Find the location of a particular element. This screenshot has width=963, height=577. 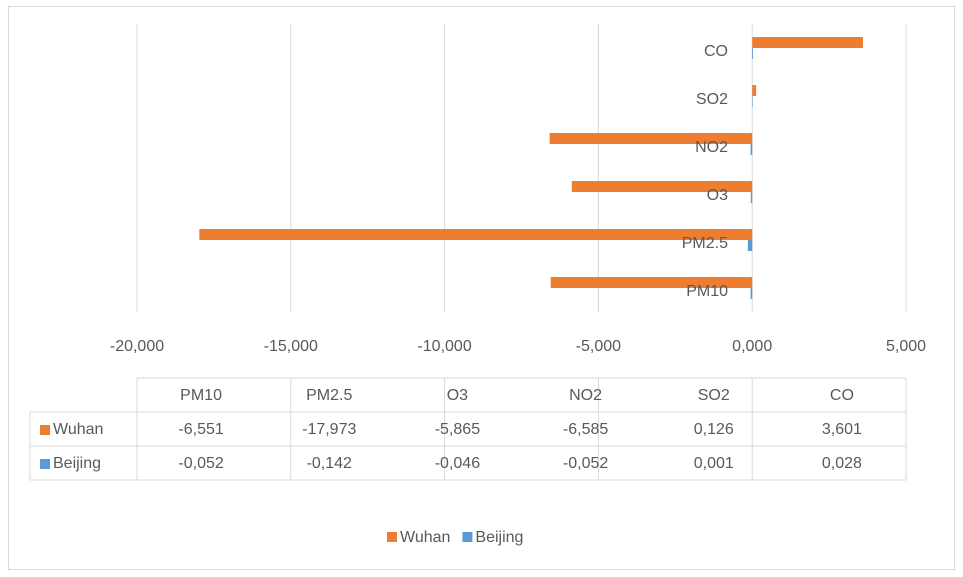

x-tick-label: -15,000 is located at coordinates (291, 346).